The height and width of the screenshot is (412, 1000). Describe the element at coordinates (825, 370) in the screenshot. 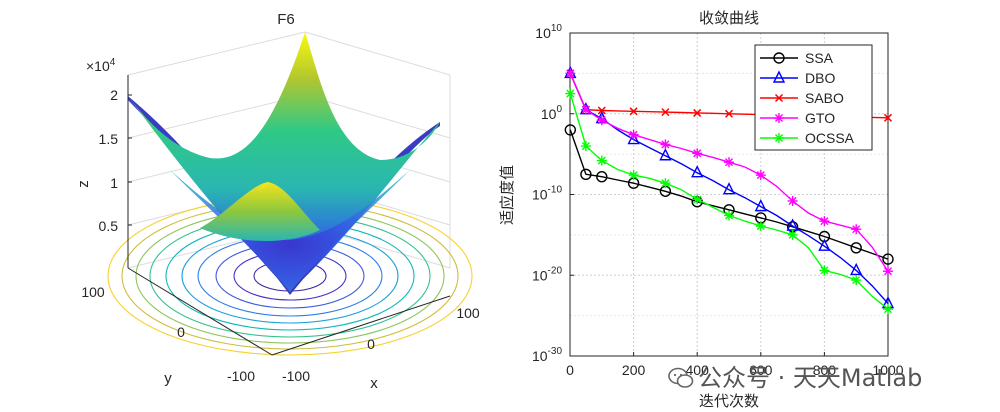

I see `x-tick-label: 800` at that location.